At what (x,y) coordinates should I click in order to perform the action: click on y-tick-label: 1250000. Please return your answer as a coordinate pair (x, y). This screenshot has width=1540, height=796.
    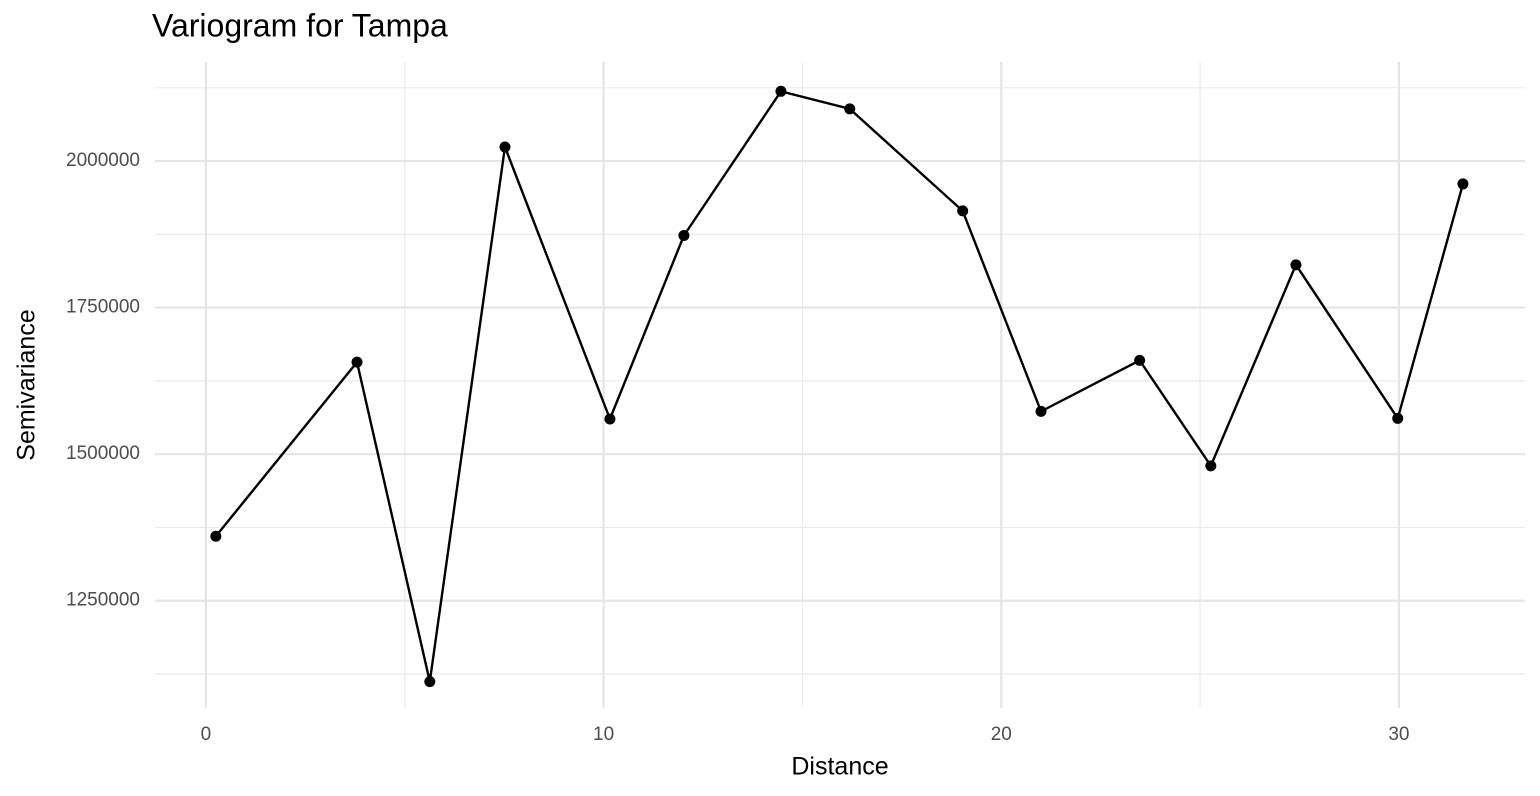
    Looking at the image, I should click on (103, 600).